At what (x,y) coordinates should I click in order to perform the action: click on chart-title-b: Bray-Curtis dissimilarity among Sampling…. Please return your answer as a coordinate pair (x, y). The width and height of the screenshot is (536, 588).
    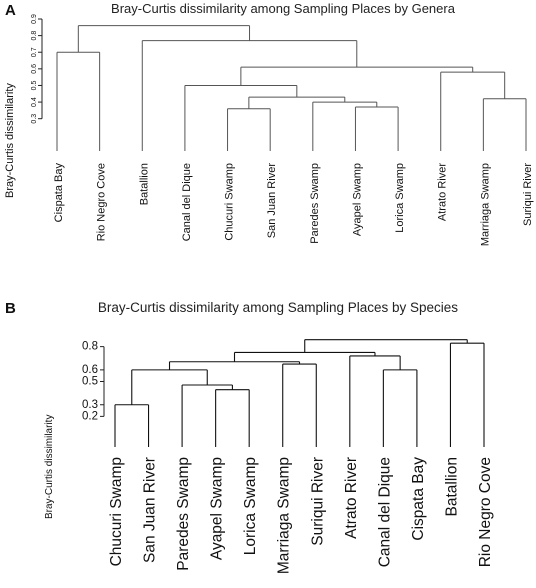
    Looking at the image, I should click on (278, 307).